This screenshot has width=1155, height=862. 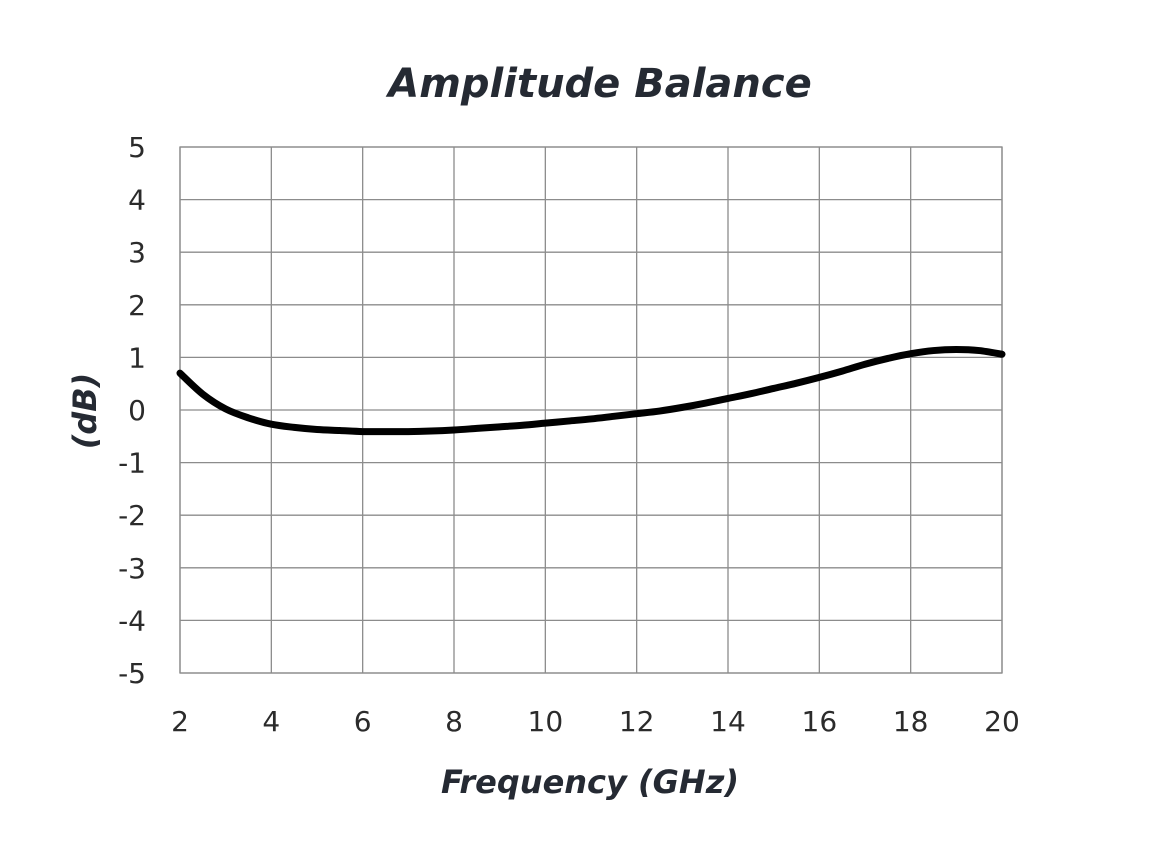 I want to click on x-tick-label: 12, so click(x=637, y=721).